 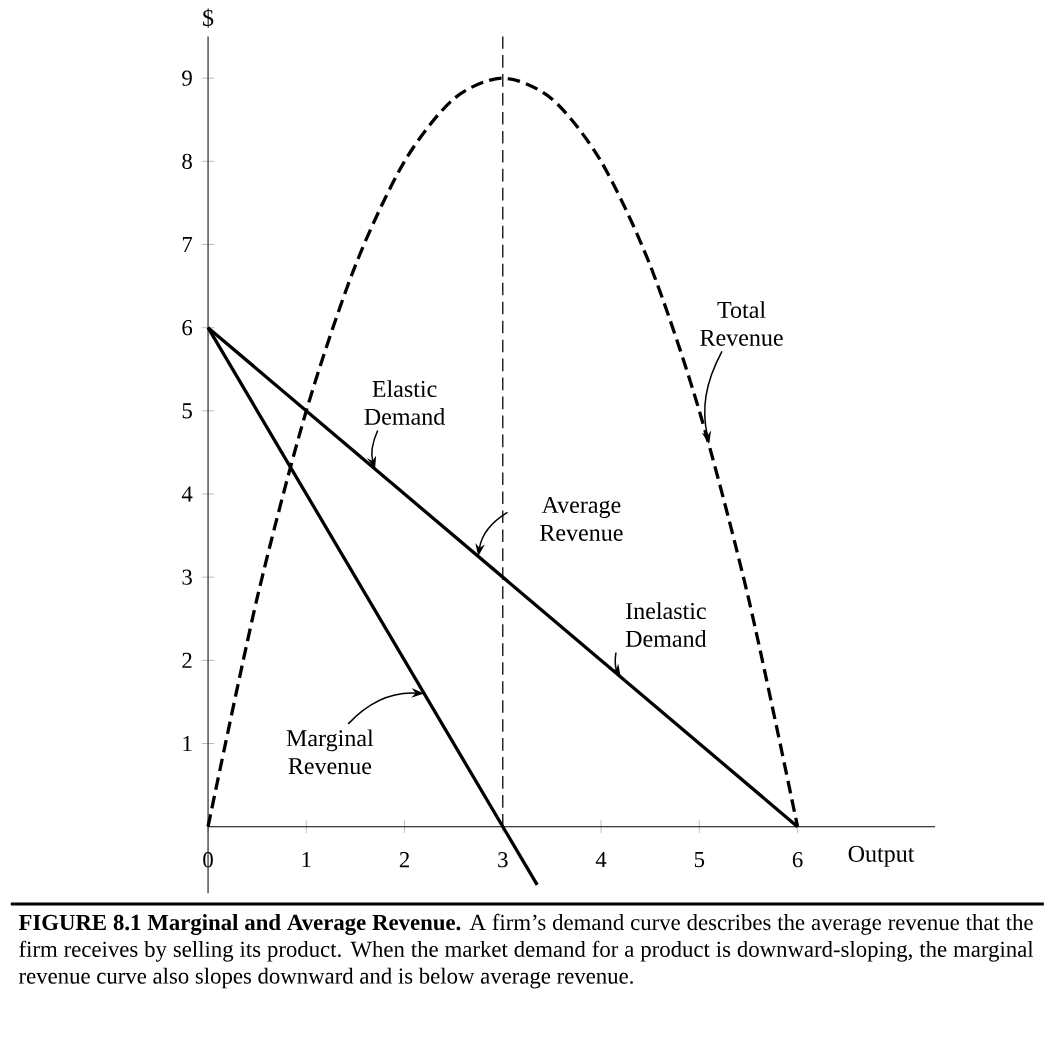 I want to click on y-tick-label: 5, so click(x=187, y=411).